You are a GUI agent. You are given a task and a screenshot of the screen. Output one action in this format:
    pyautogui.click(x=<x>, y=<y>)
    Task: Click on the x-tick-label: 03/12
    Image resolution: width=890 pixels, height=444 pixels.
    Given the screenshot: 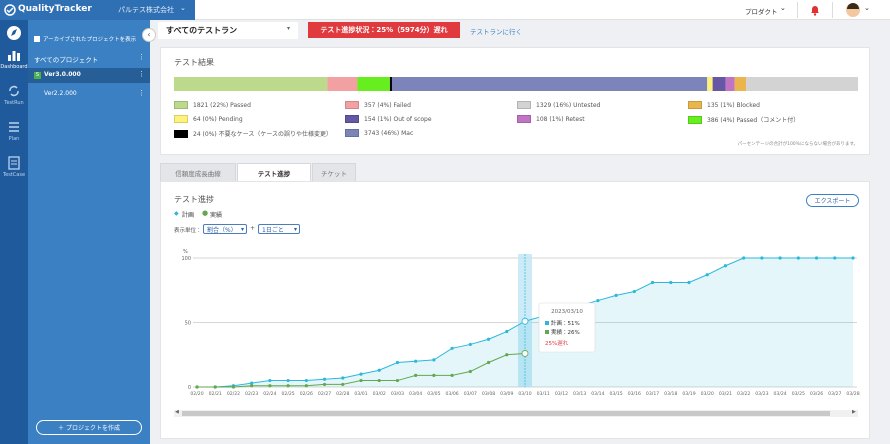 What is the action you would take?
    pyautogui.click(x=561, y=394)
    